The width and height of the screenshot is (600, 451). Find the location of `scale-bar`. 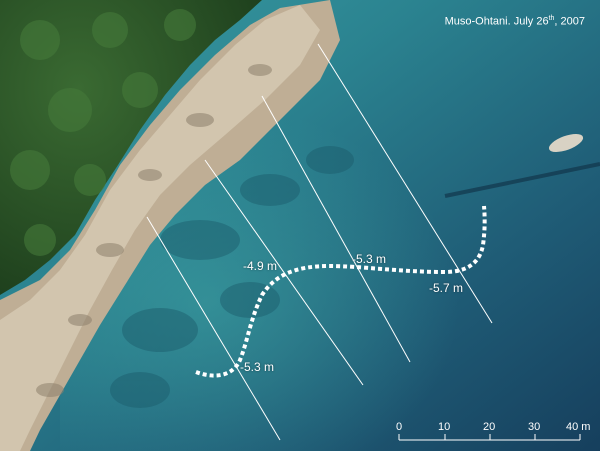

scale-bar is located at coordinates (489, 437).